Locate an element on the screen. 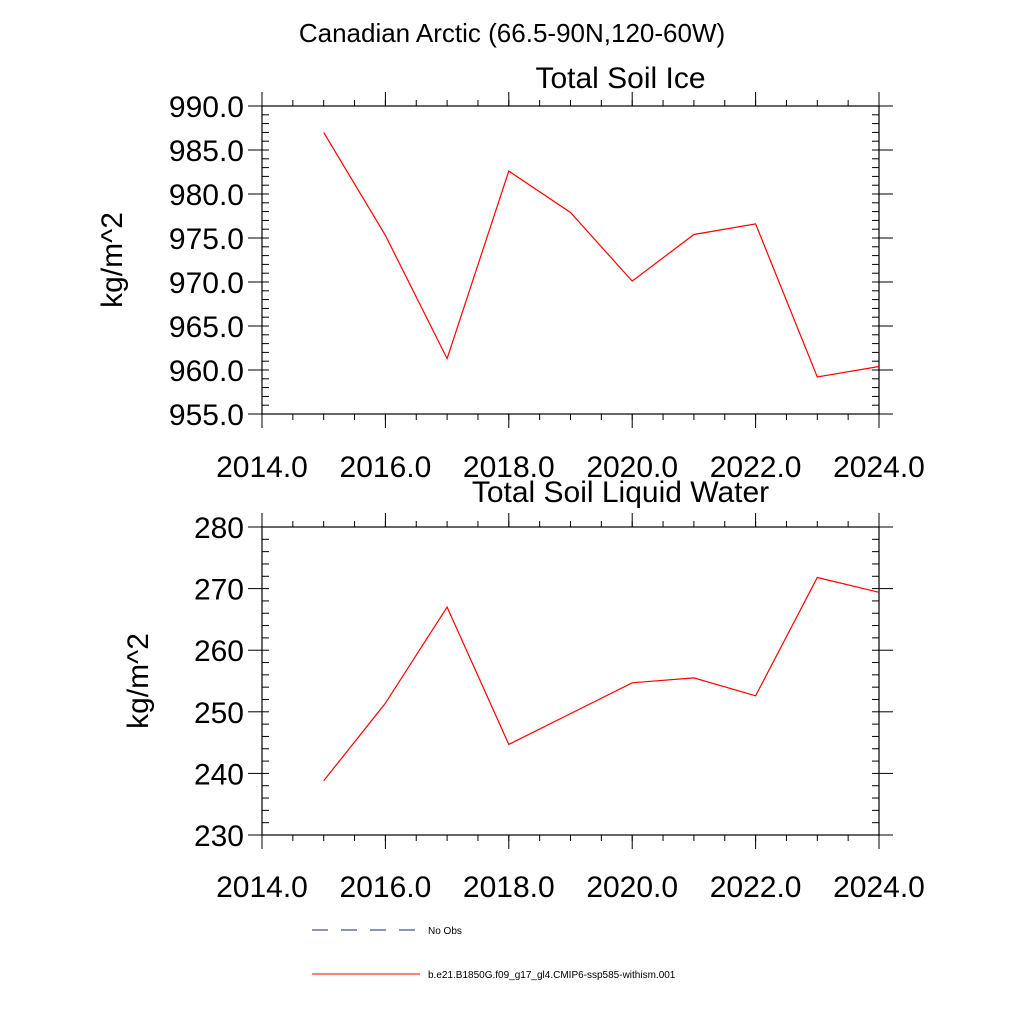 This screenshot has width=1024, height=1024. y-tick-label: 260 is located at coordinates (219, 651).